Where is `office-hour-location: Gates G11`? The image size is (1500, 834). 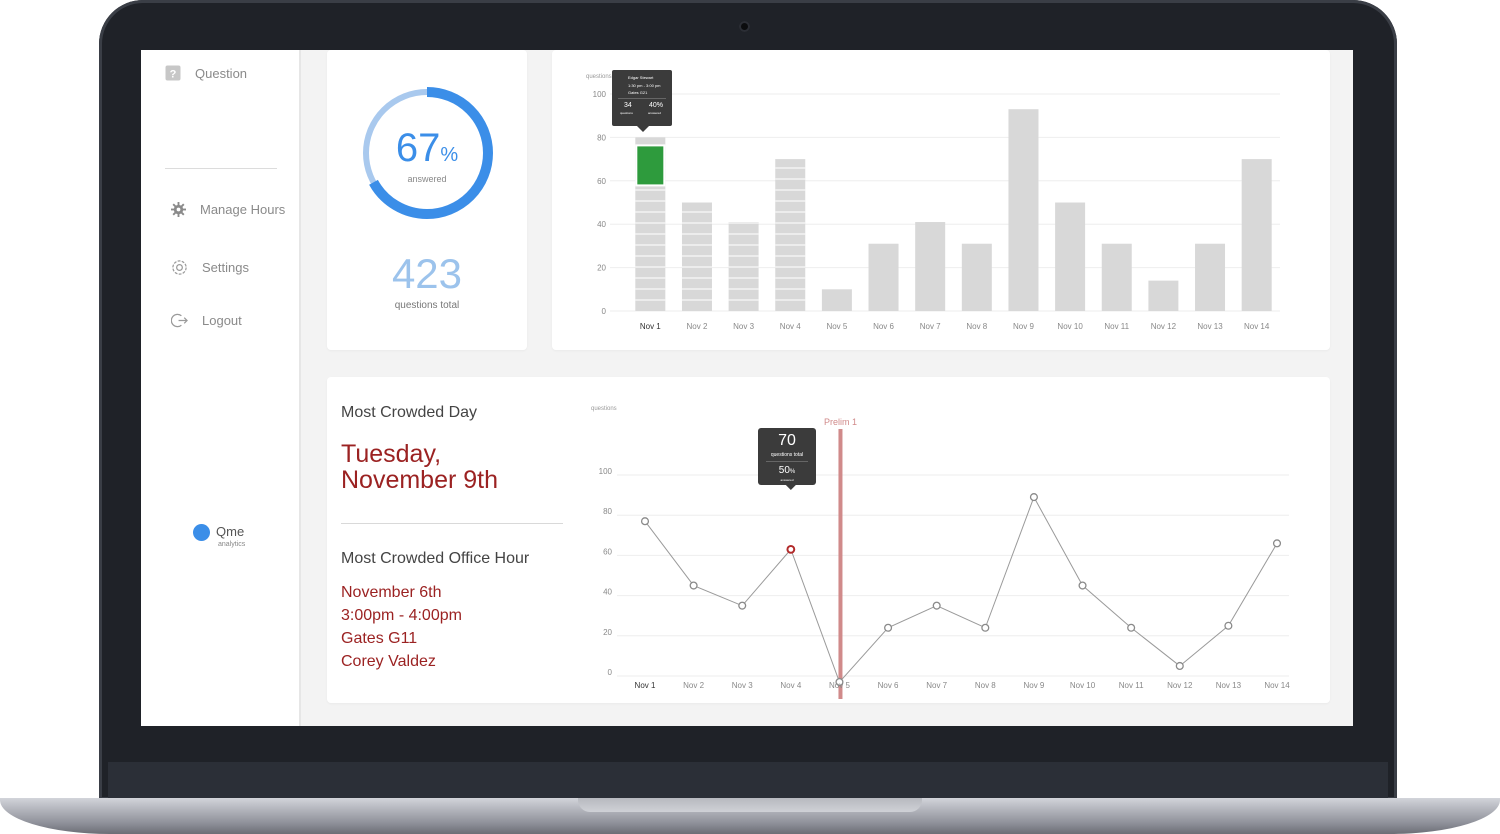
office-hour-location: Gates G11 is located at coordinates (379, 638).